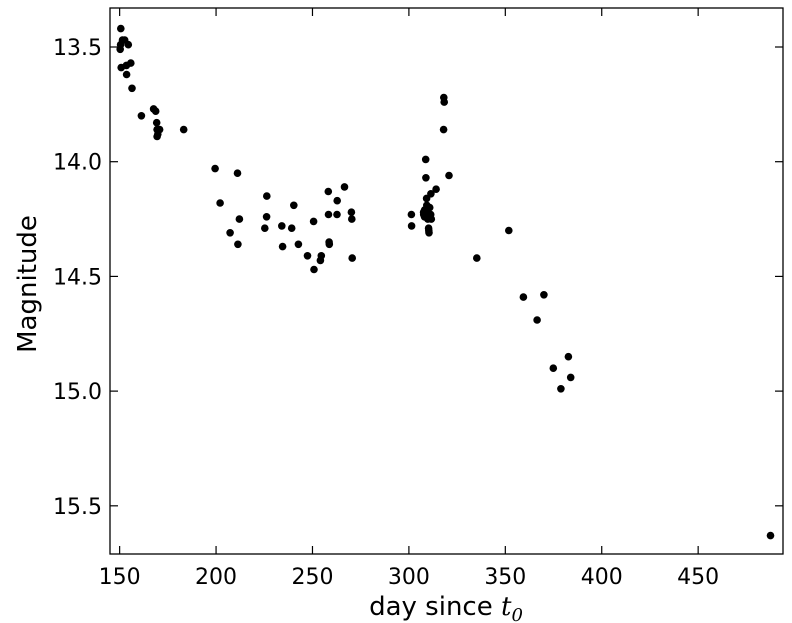  I want to click on y-tick-label: 15.5, so click(77, 507).